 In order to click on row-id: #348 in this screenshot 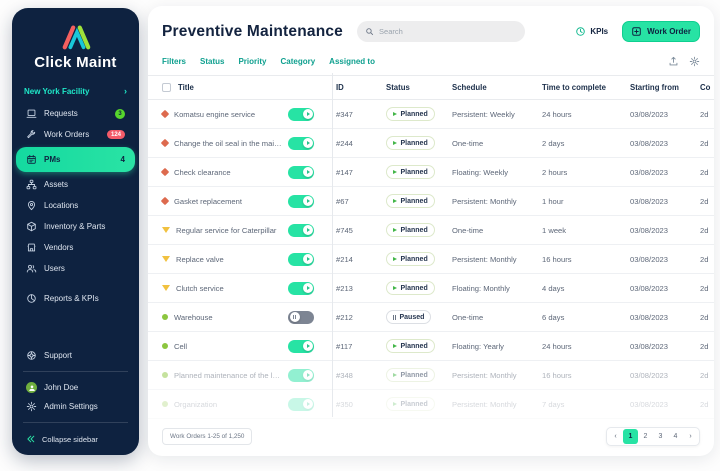, I will do `click(344, 375)`.